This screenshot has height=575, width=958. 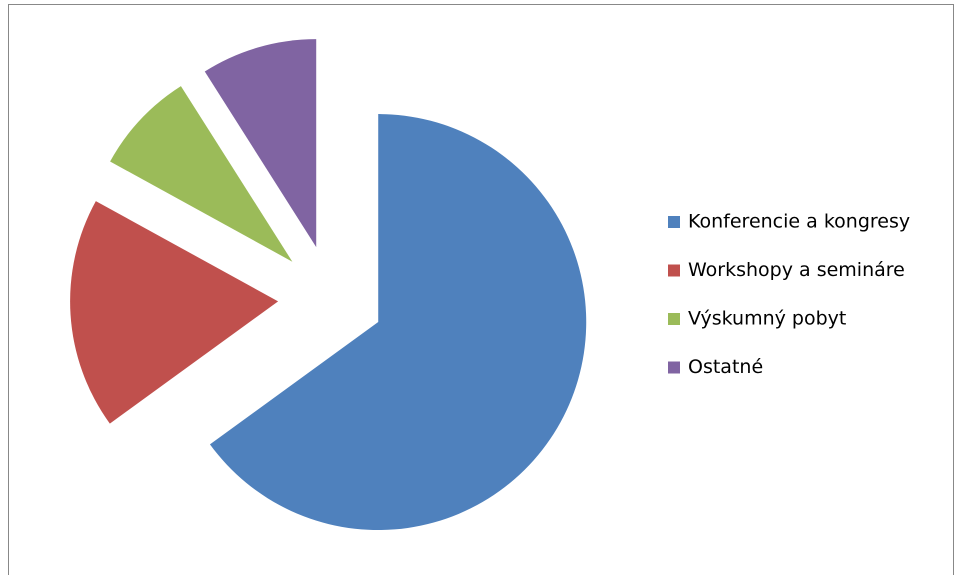 I want to click on legend-label: Ostatné, so click(x=725, y=367).